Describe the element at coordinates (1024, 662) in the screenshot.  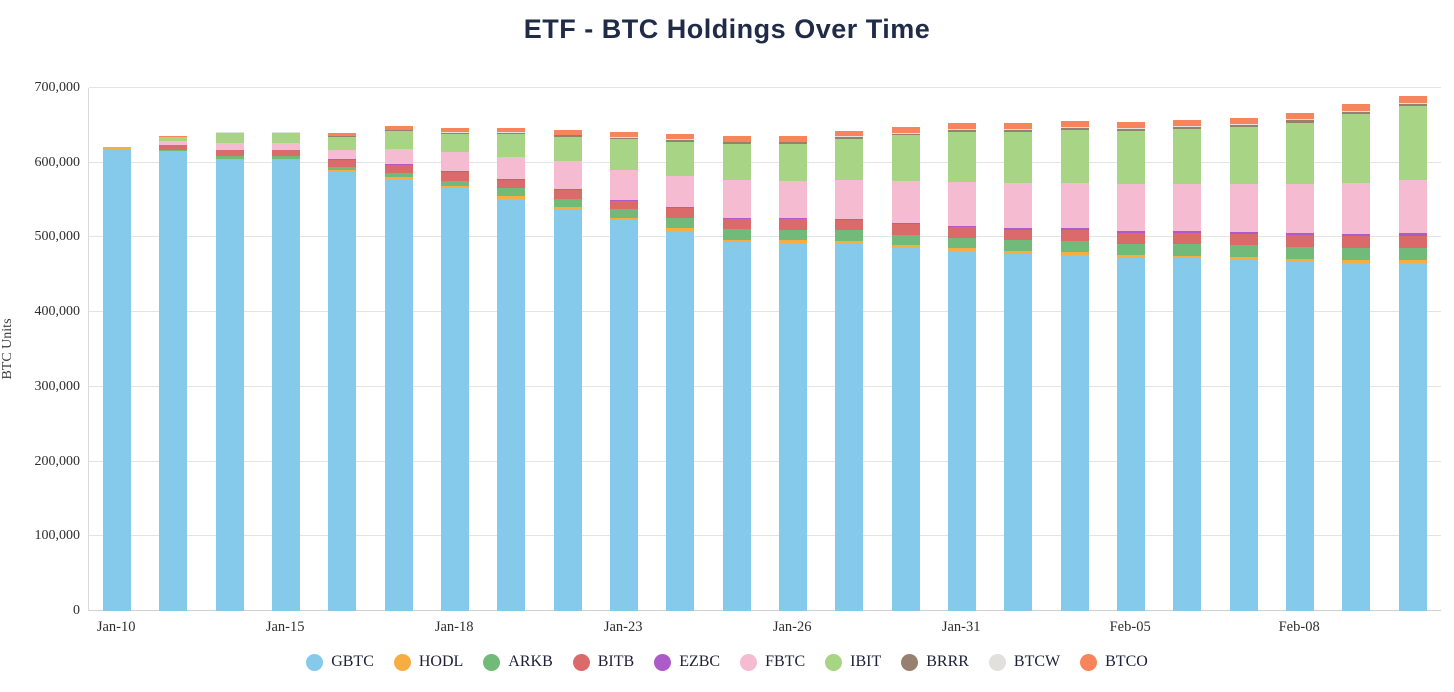
I see `legend-item-BTCW: BTCW` at that location.